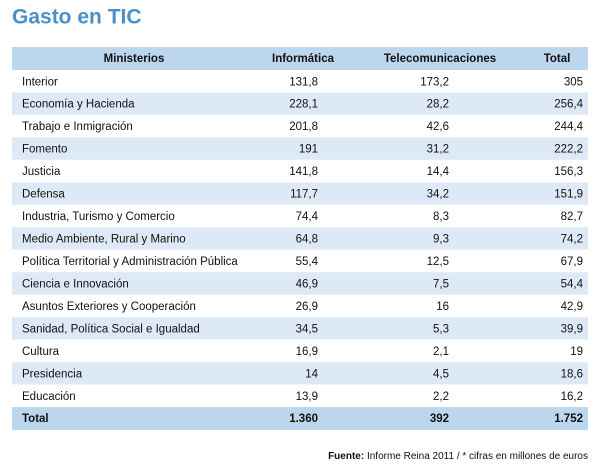 This screenshot has width=600, height=465. Describe the element at coordinates (43, 195) in the screenshot. I see `name-cell: Defensa` at that location.